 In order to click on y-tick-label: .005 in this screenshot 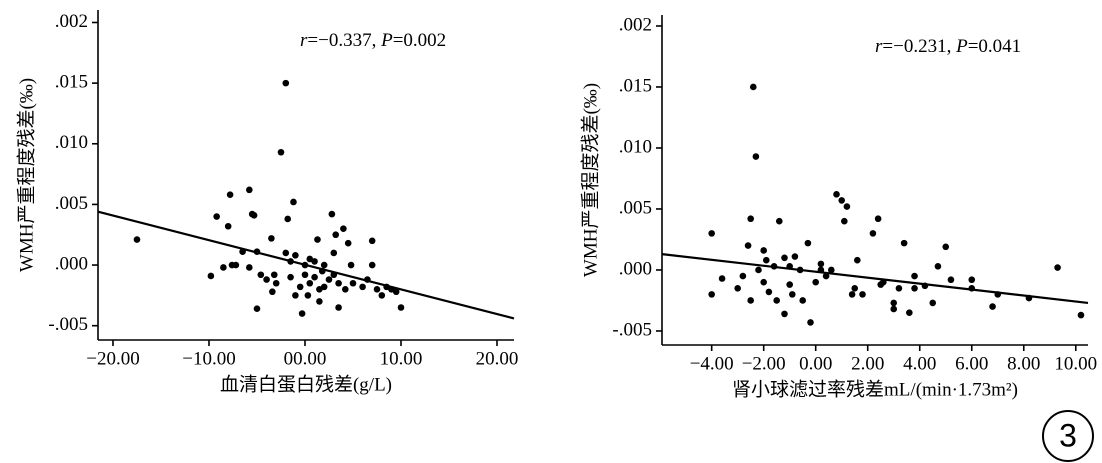, I will do `click(71, 203)`.